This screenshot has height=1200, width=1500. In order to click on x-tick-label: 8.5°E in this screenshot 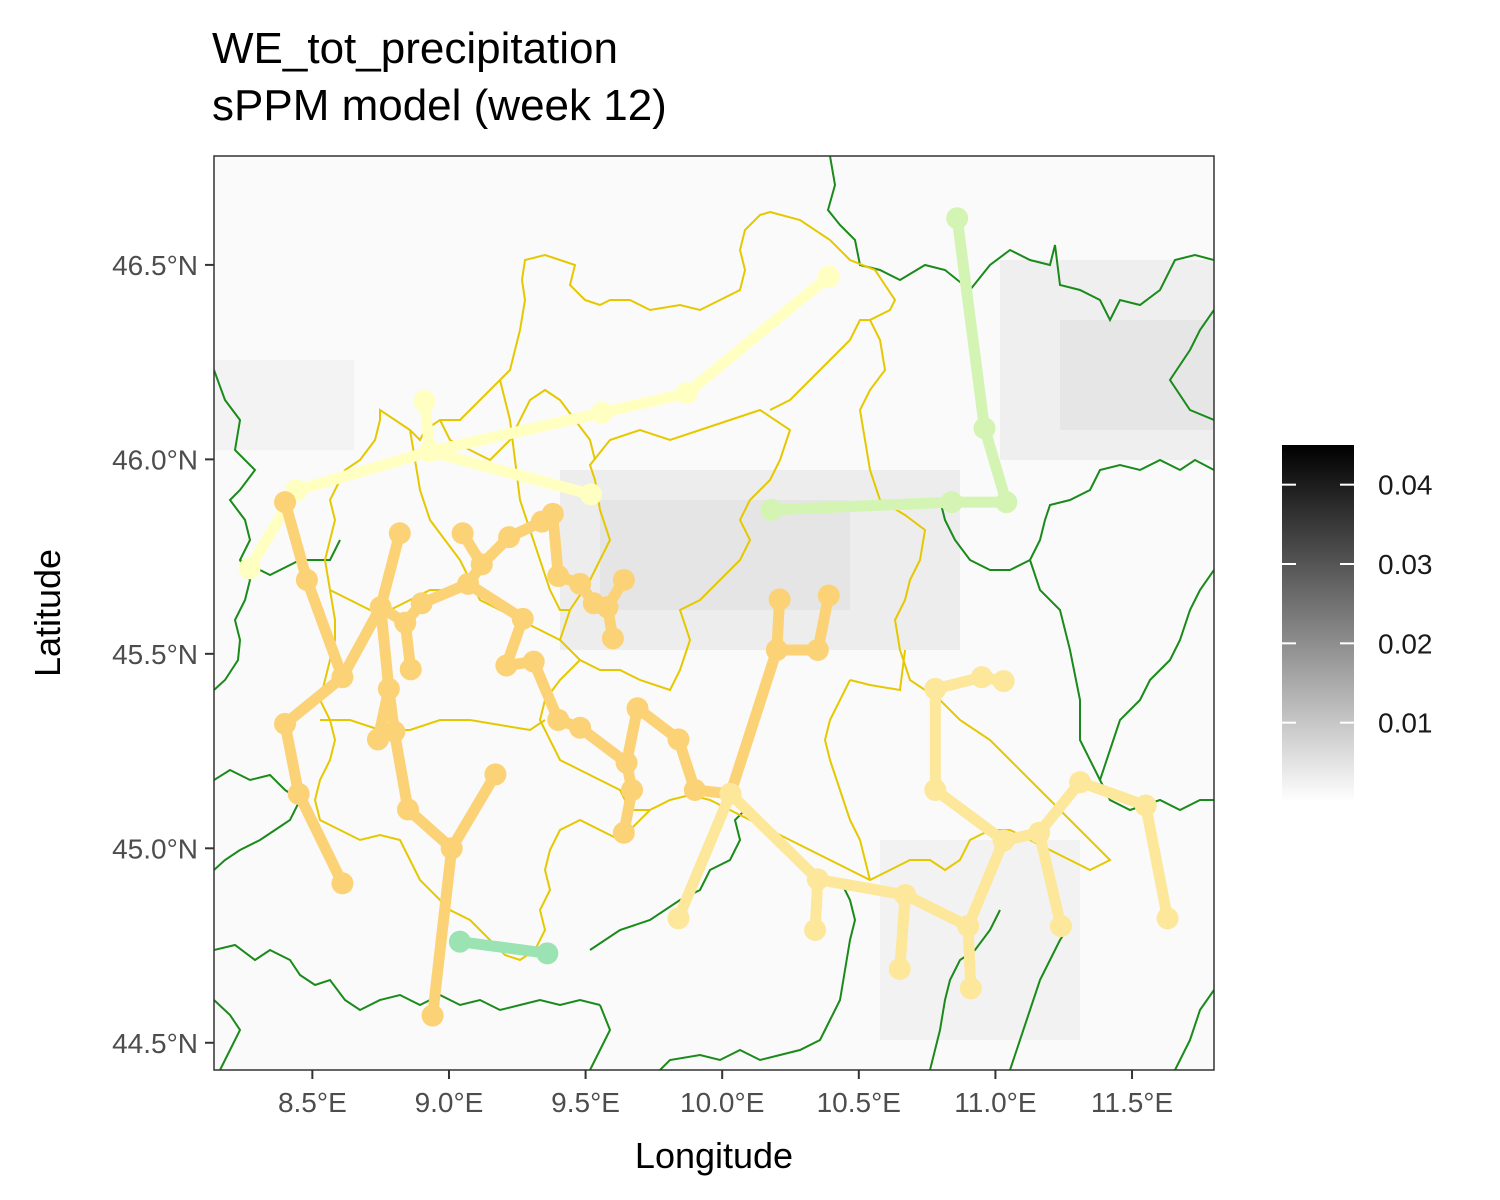, I will do `click(312, 1102)`.